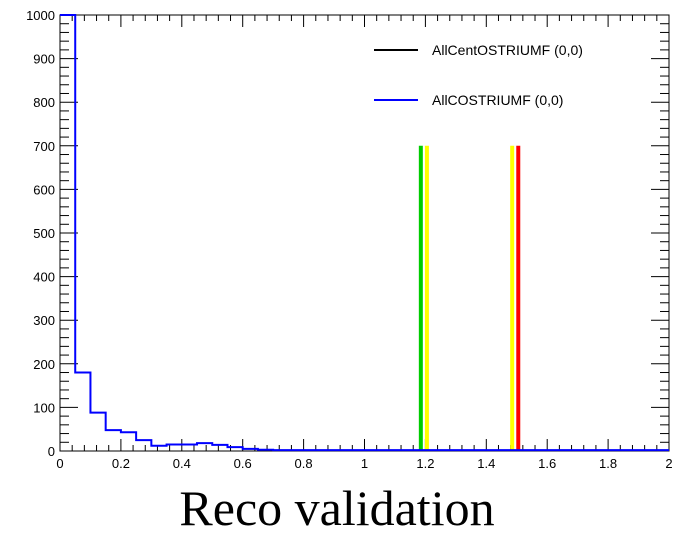 The image size is (674, 538). What do you see at coordinates (668, 463) in the screenshot?
I see `x-tick-label: 2` at bounding box center [668, 463].